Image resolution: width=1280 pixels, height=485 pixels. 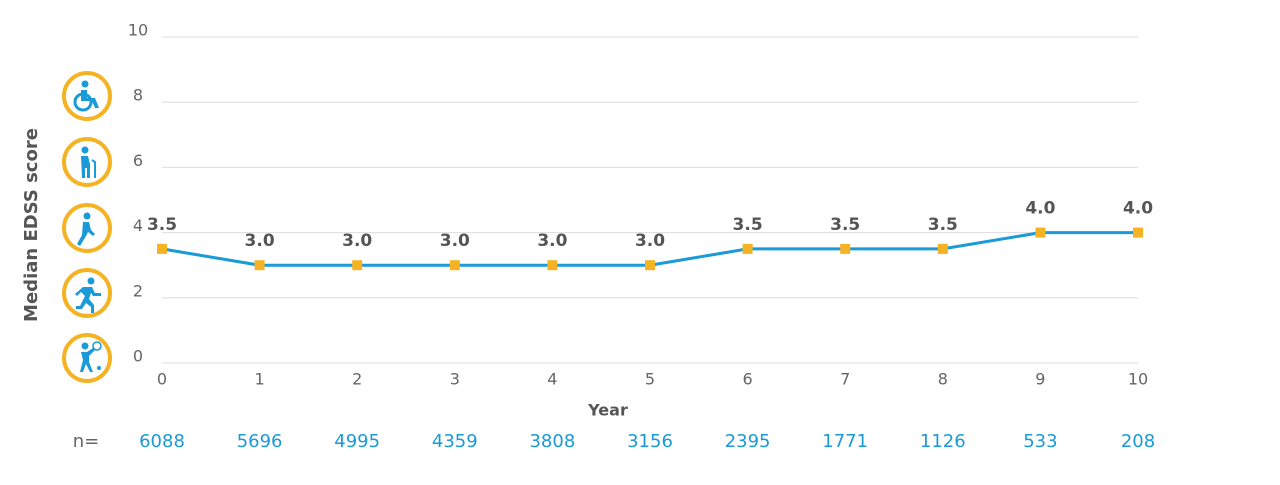 I want to click on n-value: 1126, so click(x=943, y=441).